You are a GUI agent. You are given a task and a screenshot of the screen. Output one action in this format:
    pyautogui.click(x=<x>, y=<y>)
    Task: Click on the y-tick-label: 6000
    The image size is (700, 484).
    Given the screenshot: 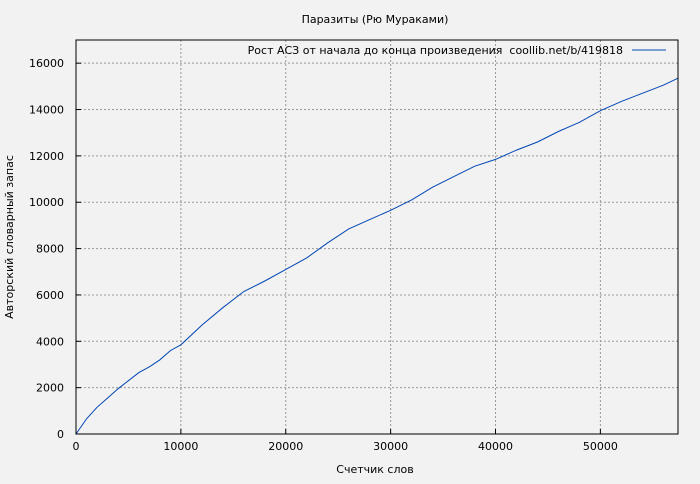 What is the action you would take?
    pyautogui.click(x=50, y=295)
    